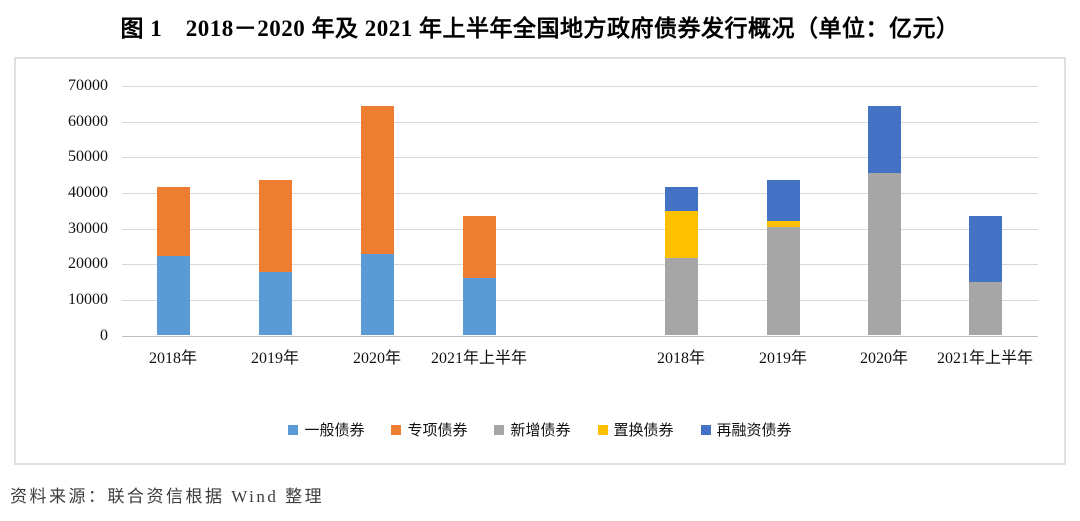 The image size is (1080, 521). I want to click on legend-label: 新增债券, so click(540, 431).